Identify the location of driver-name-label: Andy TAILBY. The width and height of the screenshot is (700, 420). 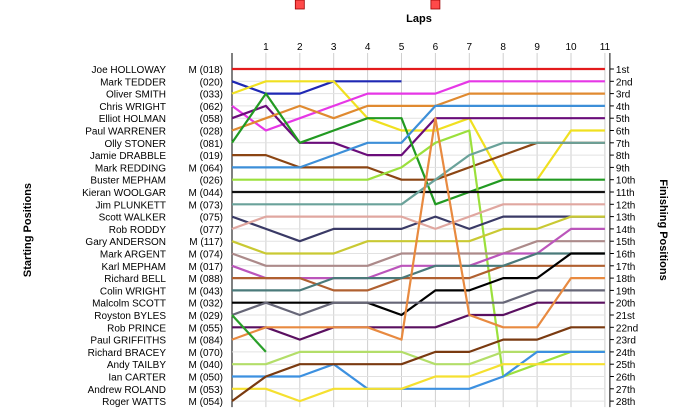
(136, 365).